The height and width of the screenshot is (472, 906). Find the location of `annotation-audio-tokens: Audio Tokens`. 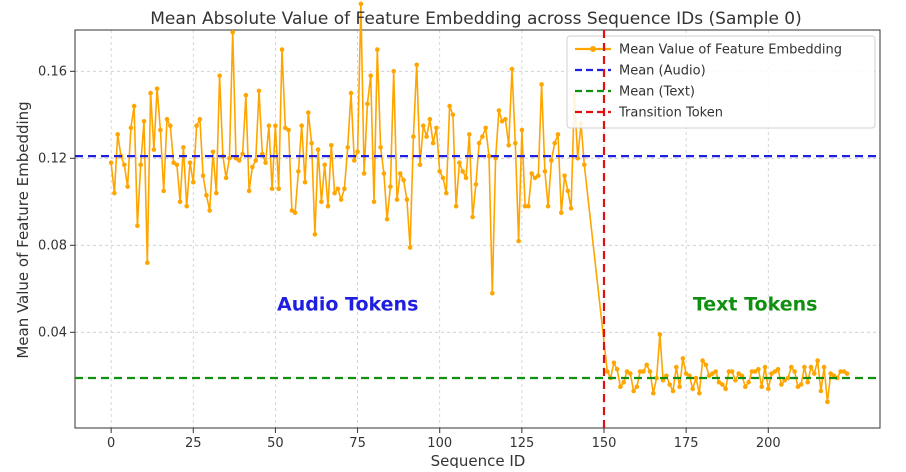

annotation-audio-tokens: Audio Tokens is located at coordinates (347, 305).